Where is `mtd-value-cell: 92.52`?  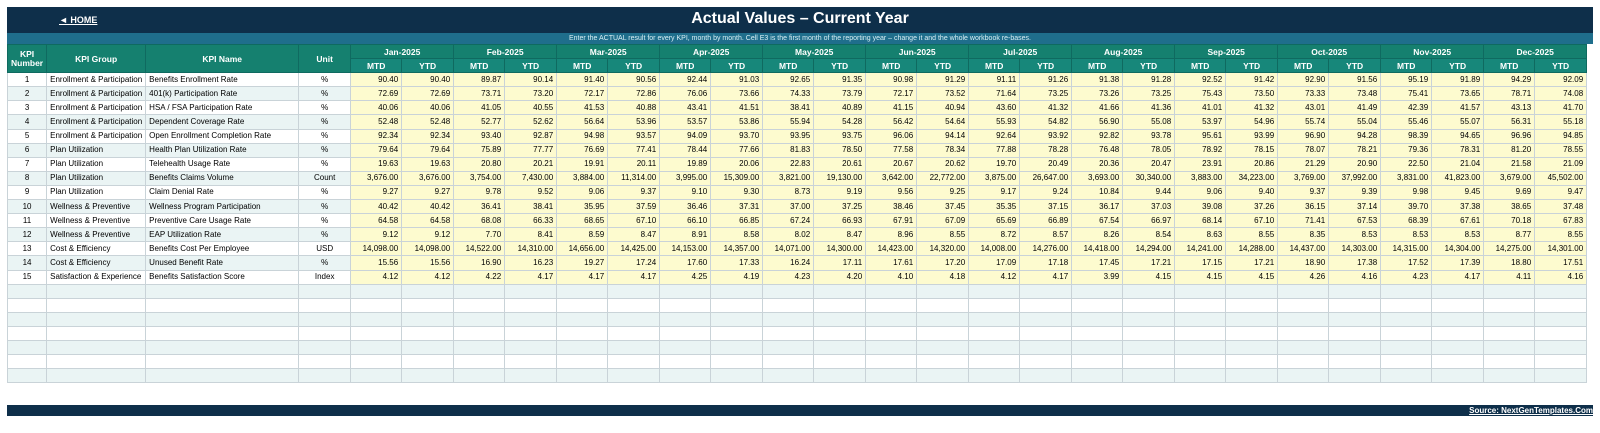 mtd-value-cell: 92.52 is located at coordinates (1200, 80).